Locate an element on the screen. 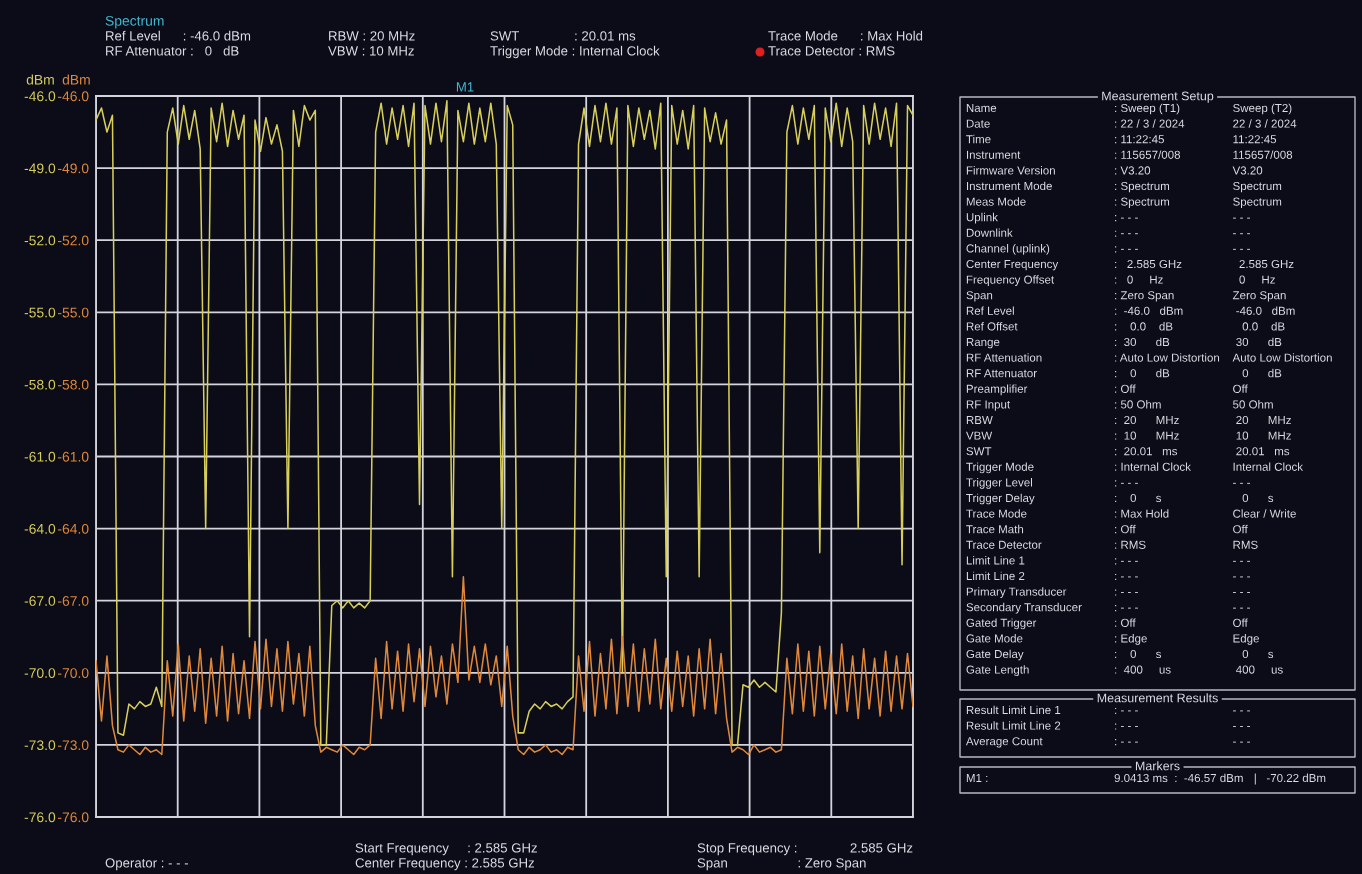 The height and width of the screenshot is (874, 1362). text: Instrument Mode is located at coordinates (1009, 186).